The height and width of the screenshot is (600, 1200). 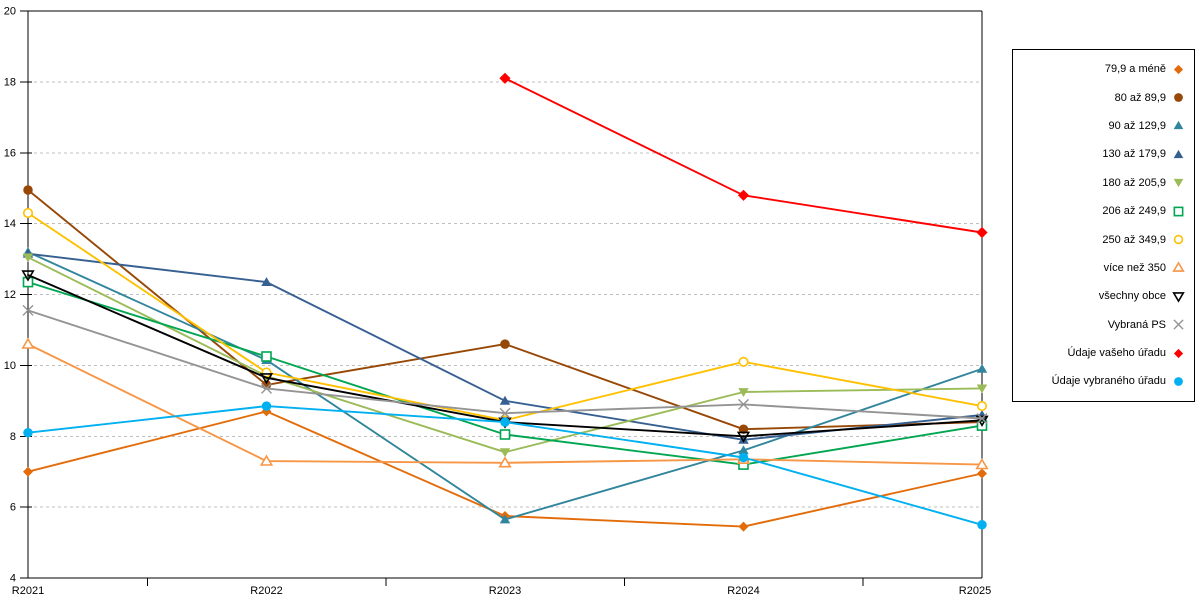 What do you see at coordinates (1178, 239) in the screenshot?
I see `circle-open-legend-icon` at bounding box center [1178, 239].